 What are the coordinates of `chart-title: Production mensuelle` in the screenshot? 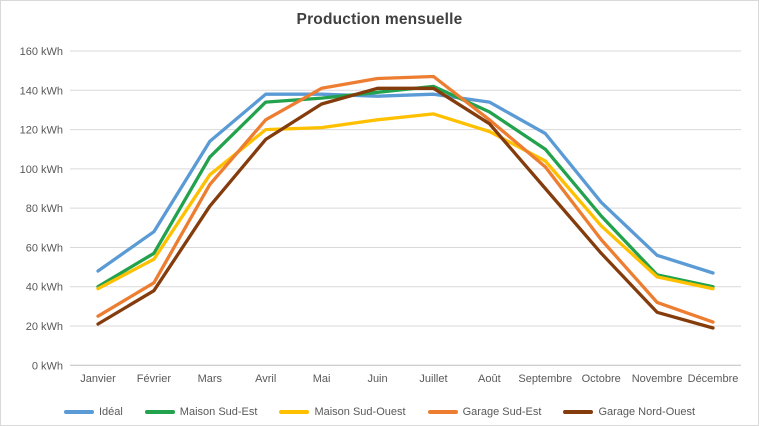 It's located at (379, 19).